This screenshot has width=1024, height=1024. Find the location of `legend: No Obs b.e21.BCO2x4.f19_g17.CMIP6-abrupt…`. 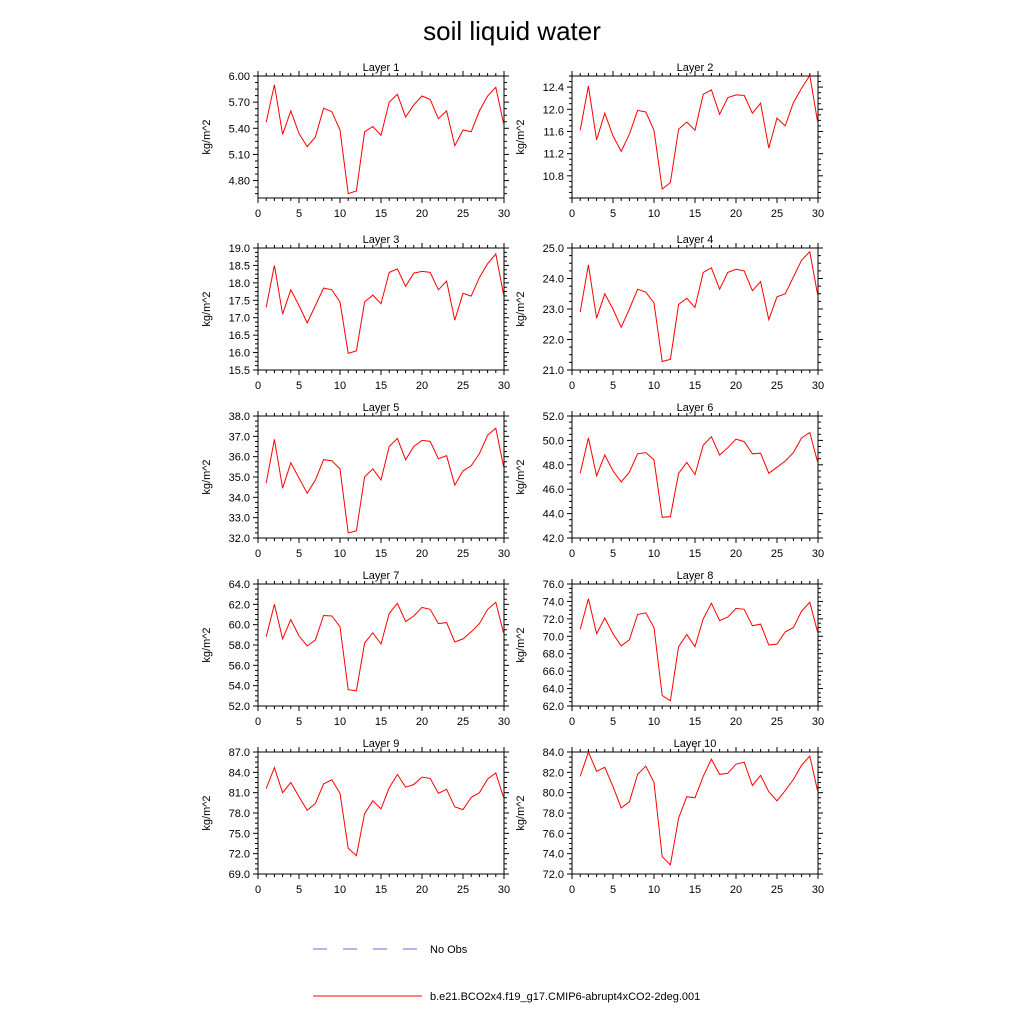

legend: No Obs b.e21.BCO2x4.f19_g17.CMIP6-abrupt… is located at coordinates (506, 973).